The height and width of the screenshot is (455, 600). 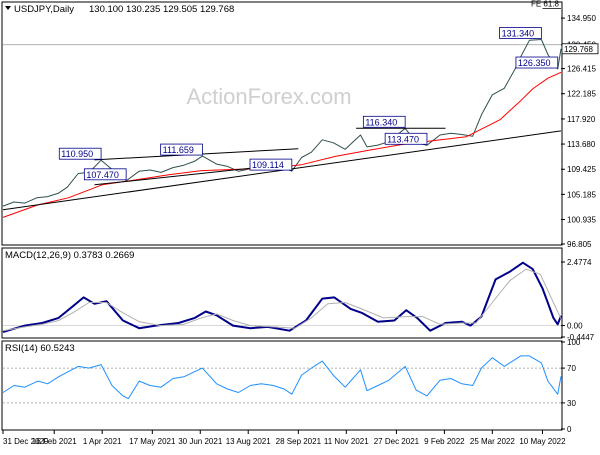 What do you see at coordinates (492, 441) in the screenshot?
I see `x-tick-label: 25 Mar 2022` at bounding box center [492, 441].